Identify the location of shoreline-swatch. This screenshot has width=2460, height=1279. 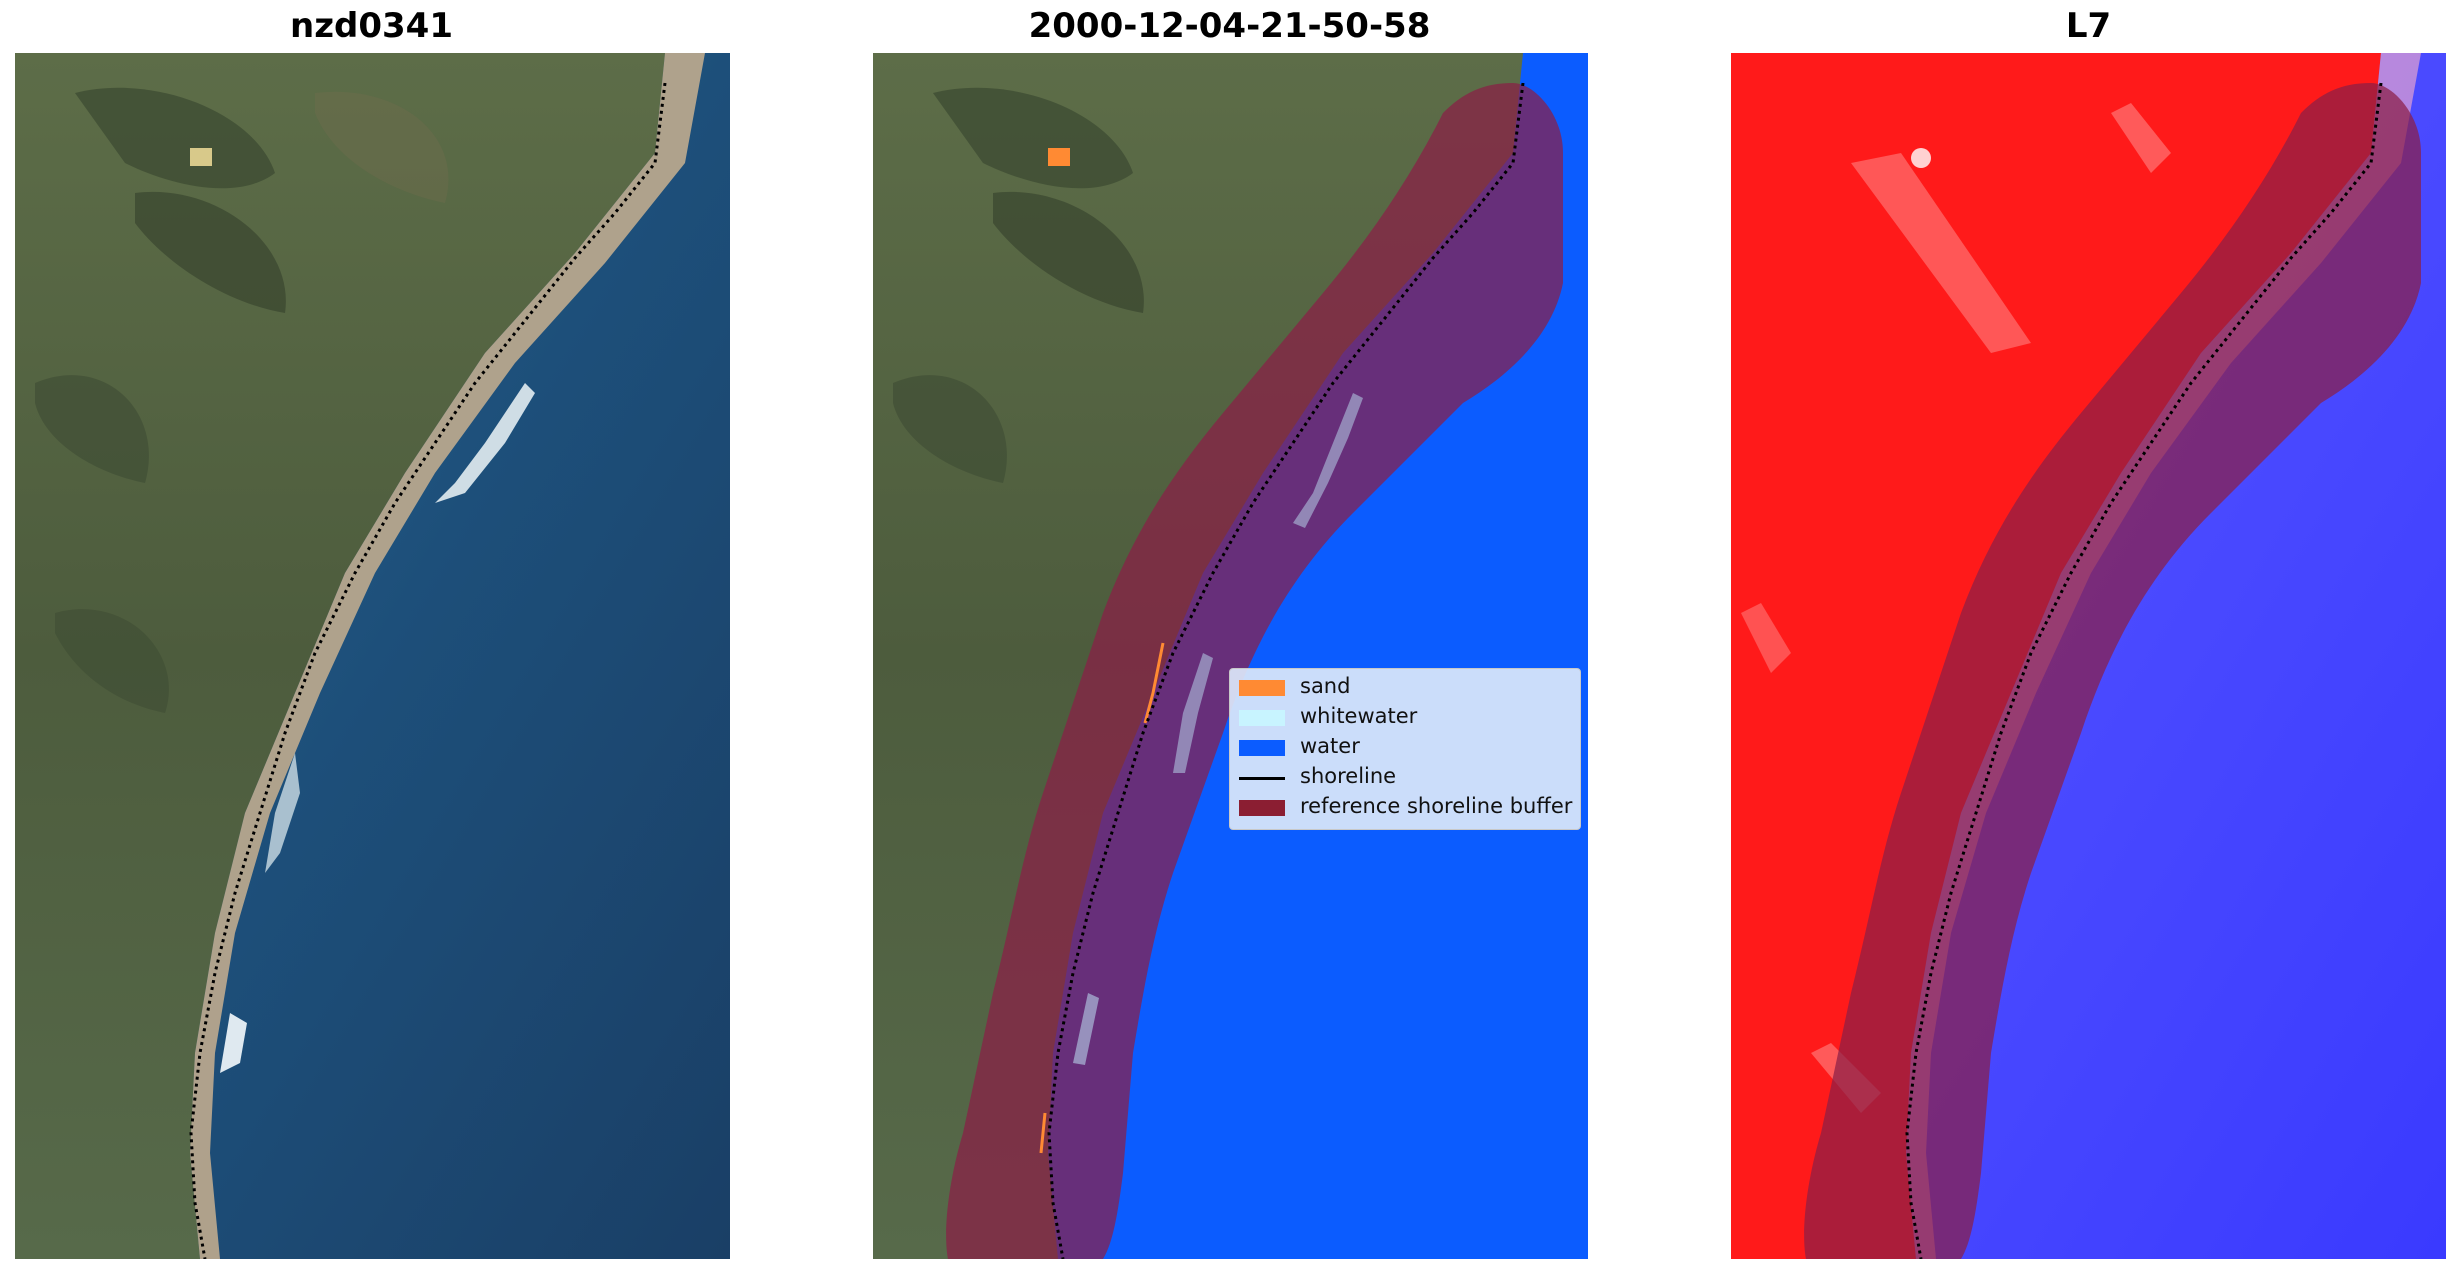
(1262, 778).